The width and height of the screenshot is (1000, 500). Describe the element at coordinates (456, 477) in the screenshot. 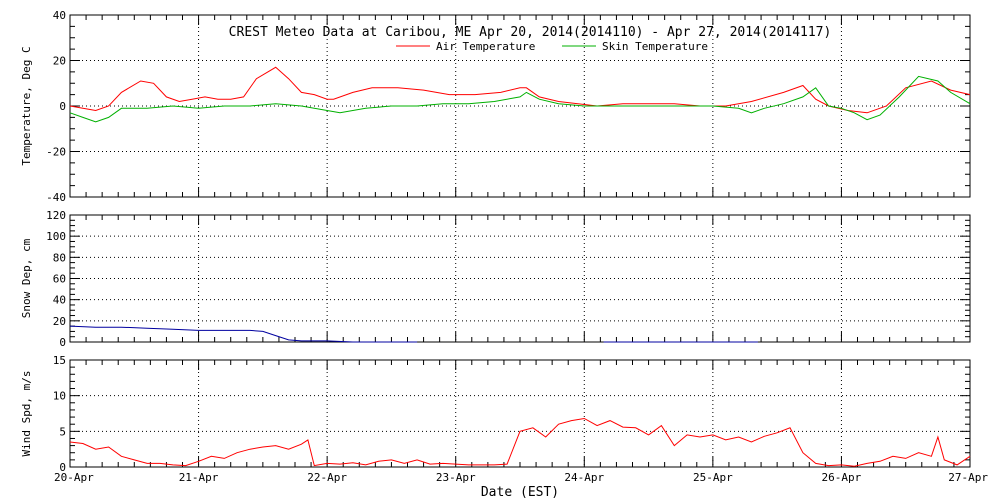

I see `x-tick-label: 23-Apr` at that location.